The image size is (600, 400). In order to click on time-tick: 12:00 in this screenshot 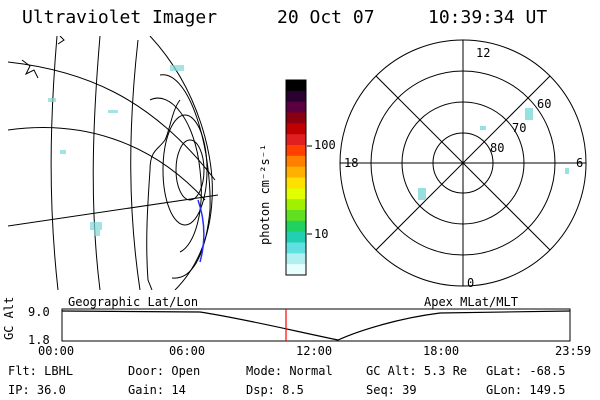, I will do `click(314, 351)`.